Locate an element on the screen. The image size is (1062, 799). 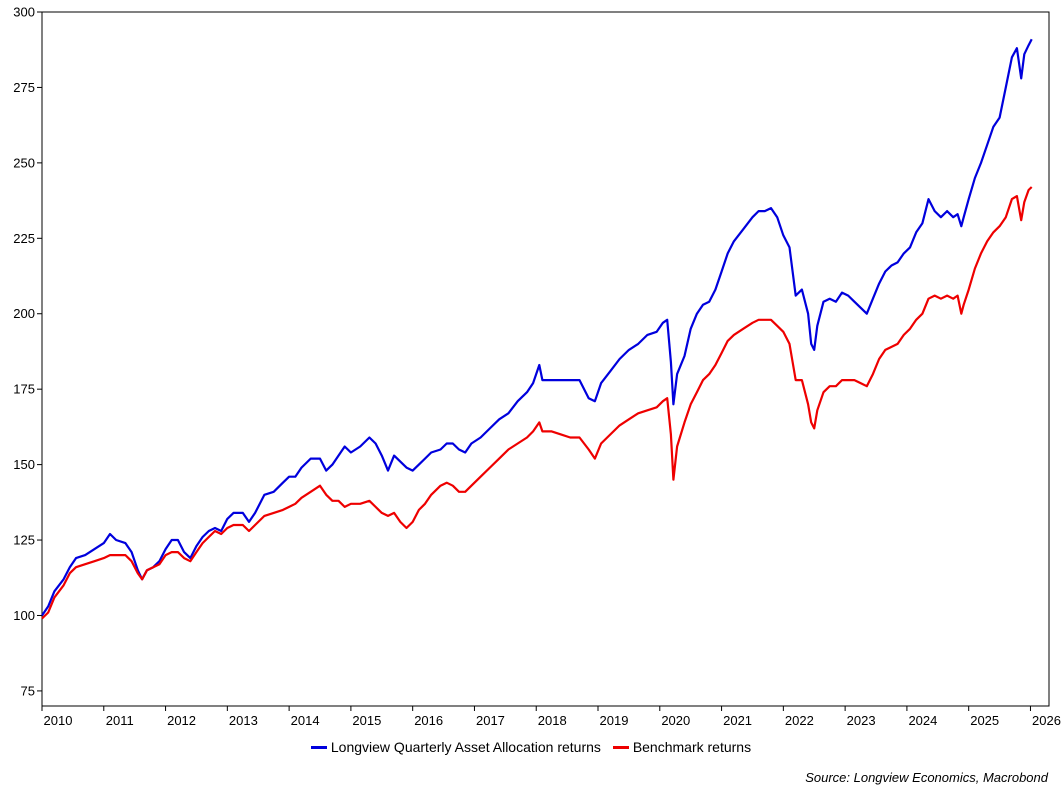
y-tick-label: 250 is located at coordinates (24, 162).